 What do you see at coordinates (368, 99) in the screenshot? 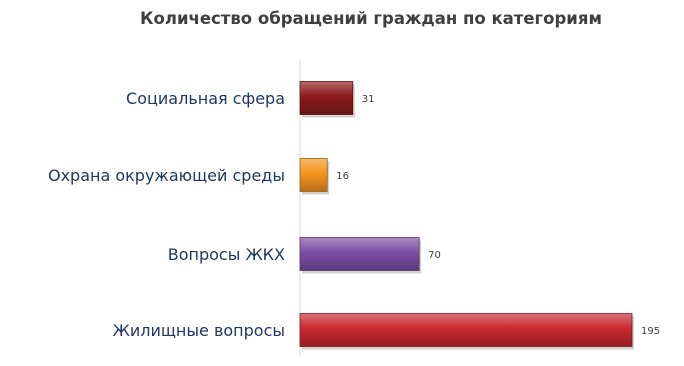
I see `value-label: 31` at bounding box center [368, 99].